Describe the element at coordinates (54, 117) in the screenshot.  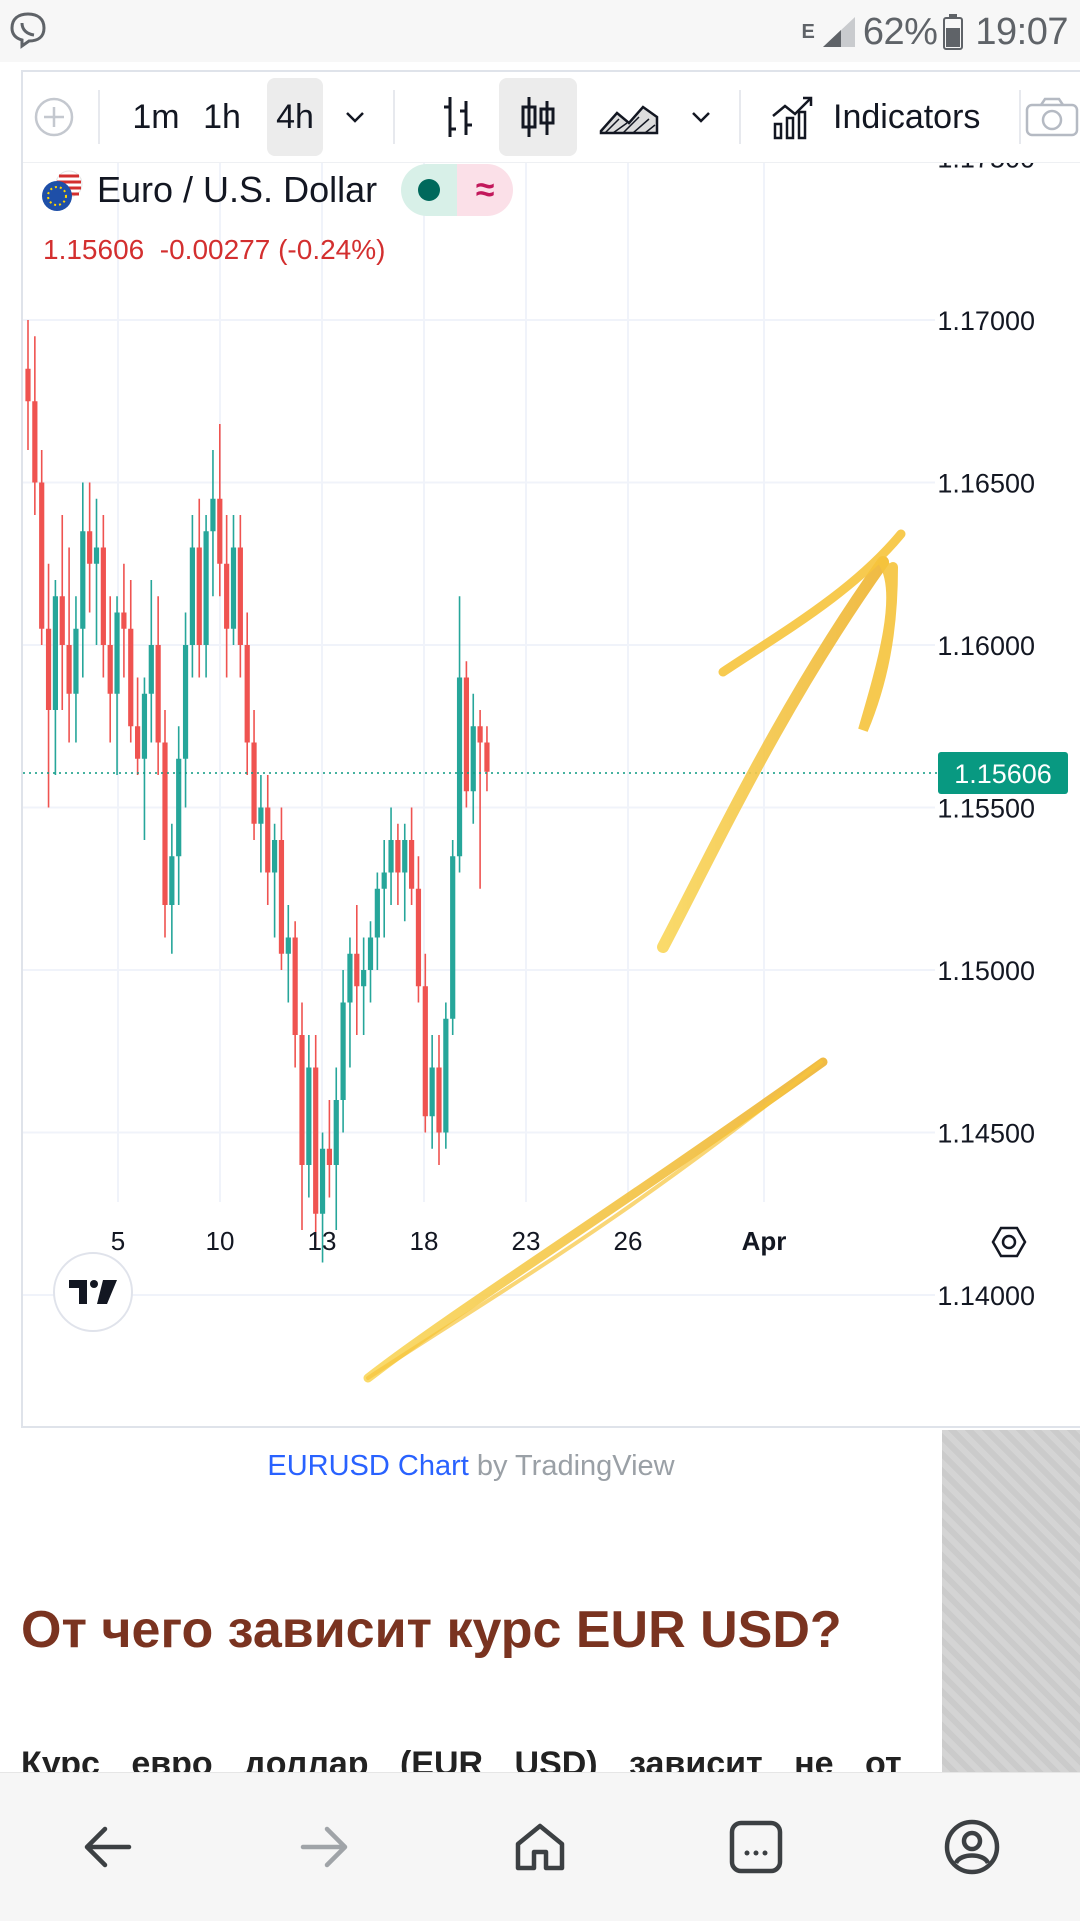
I see `add-symbol-button` at that location.